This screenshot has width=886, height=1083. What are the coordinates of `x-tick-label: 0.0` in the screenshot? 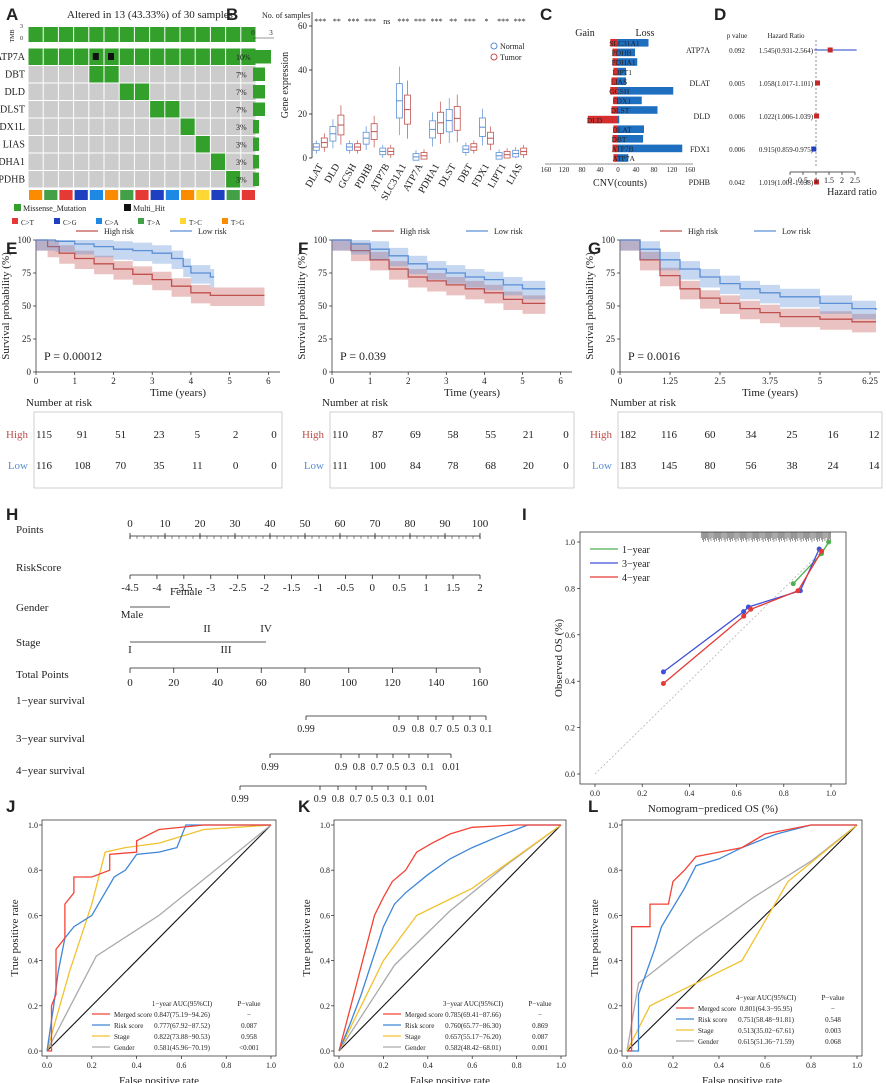 It's located at (47, 1065).